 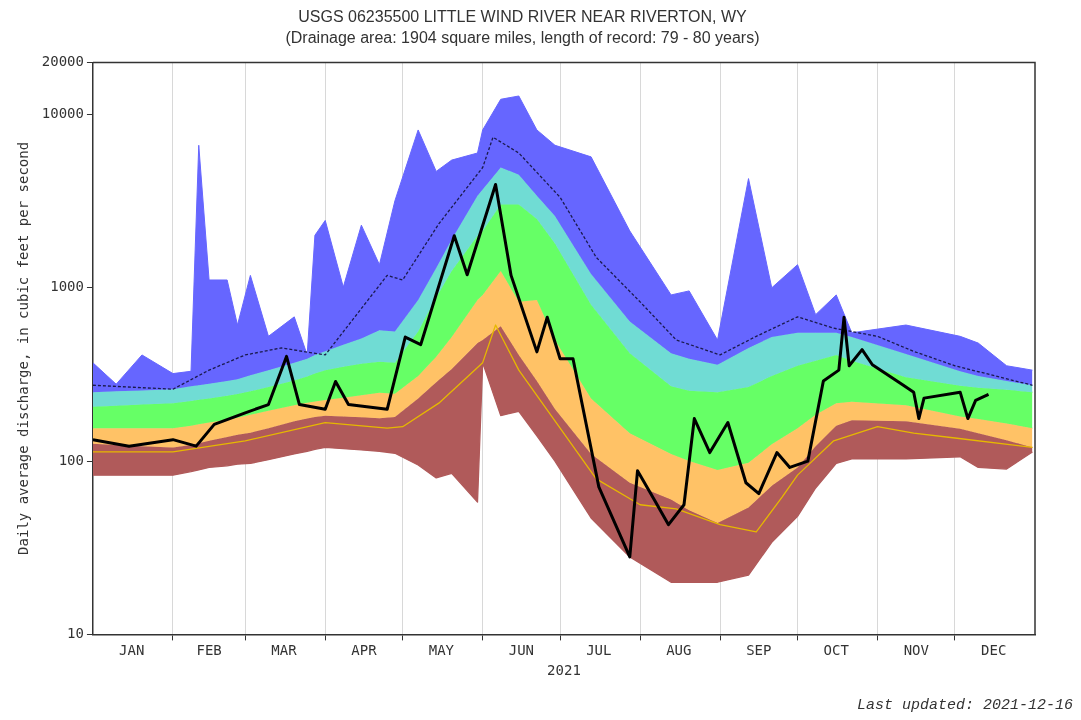 I want to click on x-tick-label: OCT, so click(x=836, y=650).